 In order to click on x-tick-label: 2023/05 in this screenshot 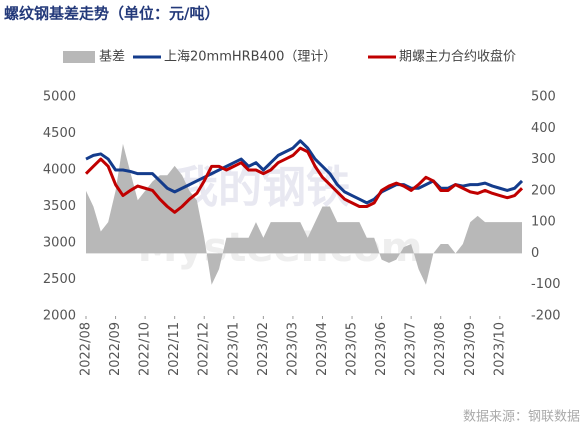, I will do `click(352, 349)`.